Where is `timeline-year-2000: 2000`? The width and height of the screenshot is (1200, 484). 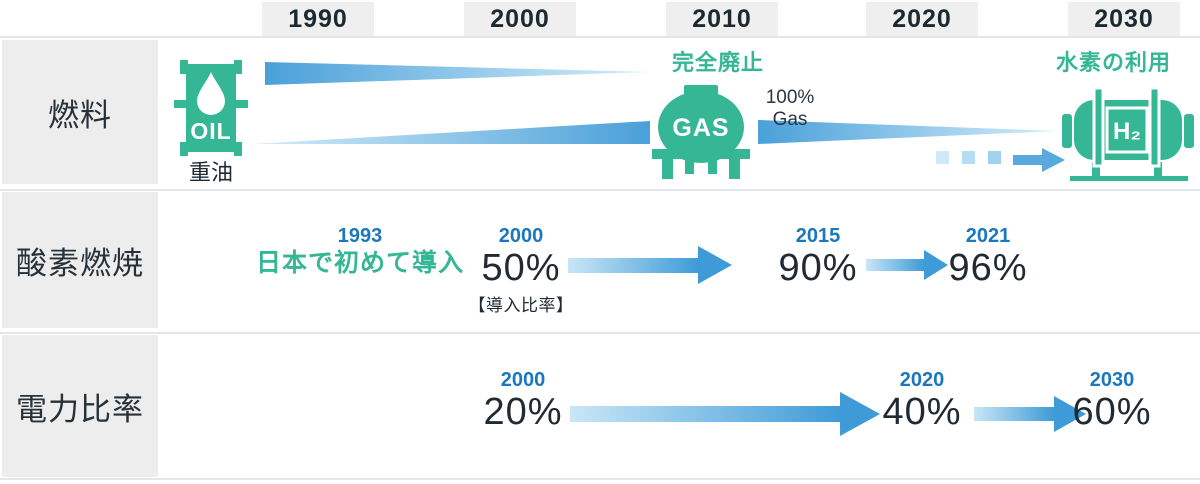 timeline-year-2000: 2000 is located at coordinates (520, 19).